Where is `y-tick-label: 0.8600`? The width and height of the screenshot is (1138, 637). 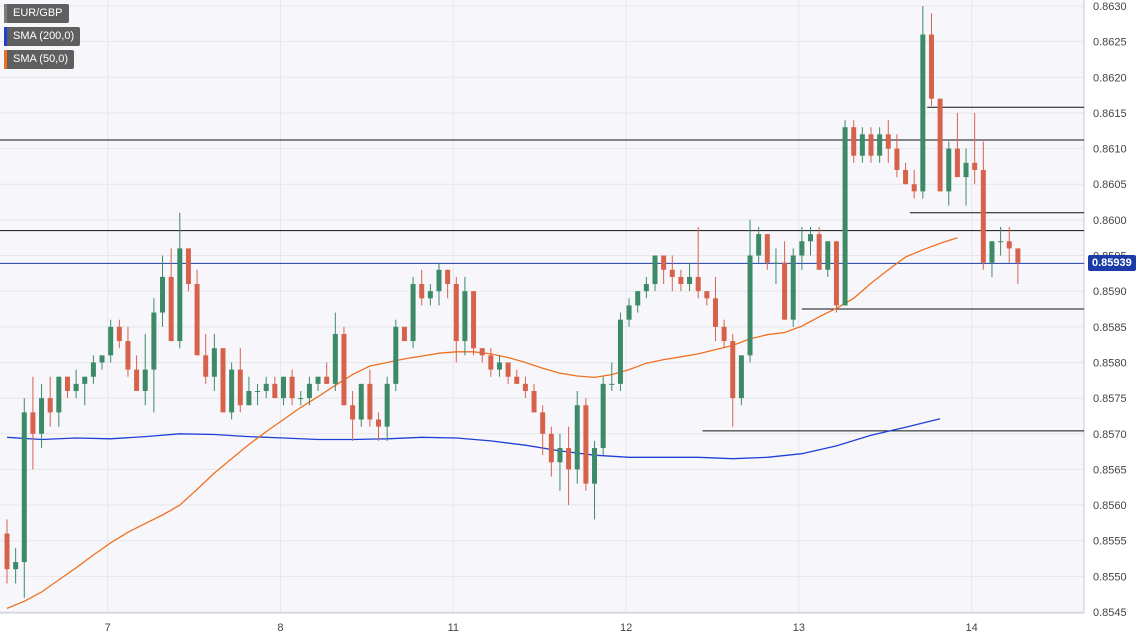
y-tick-label: 0.8600 is located at coordinates (1110, 221).